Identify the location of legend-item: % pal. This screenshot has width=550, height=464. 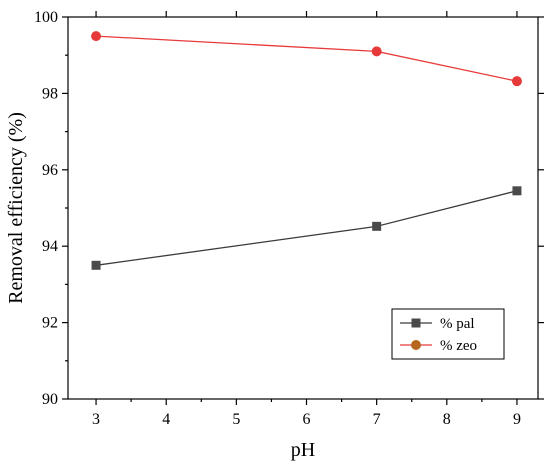
(437, 324).